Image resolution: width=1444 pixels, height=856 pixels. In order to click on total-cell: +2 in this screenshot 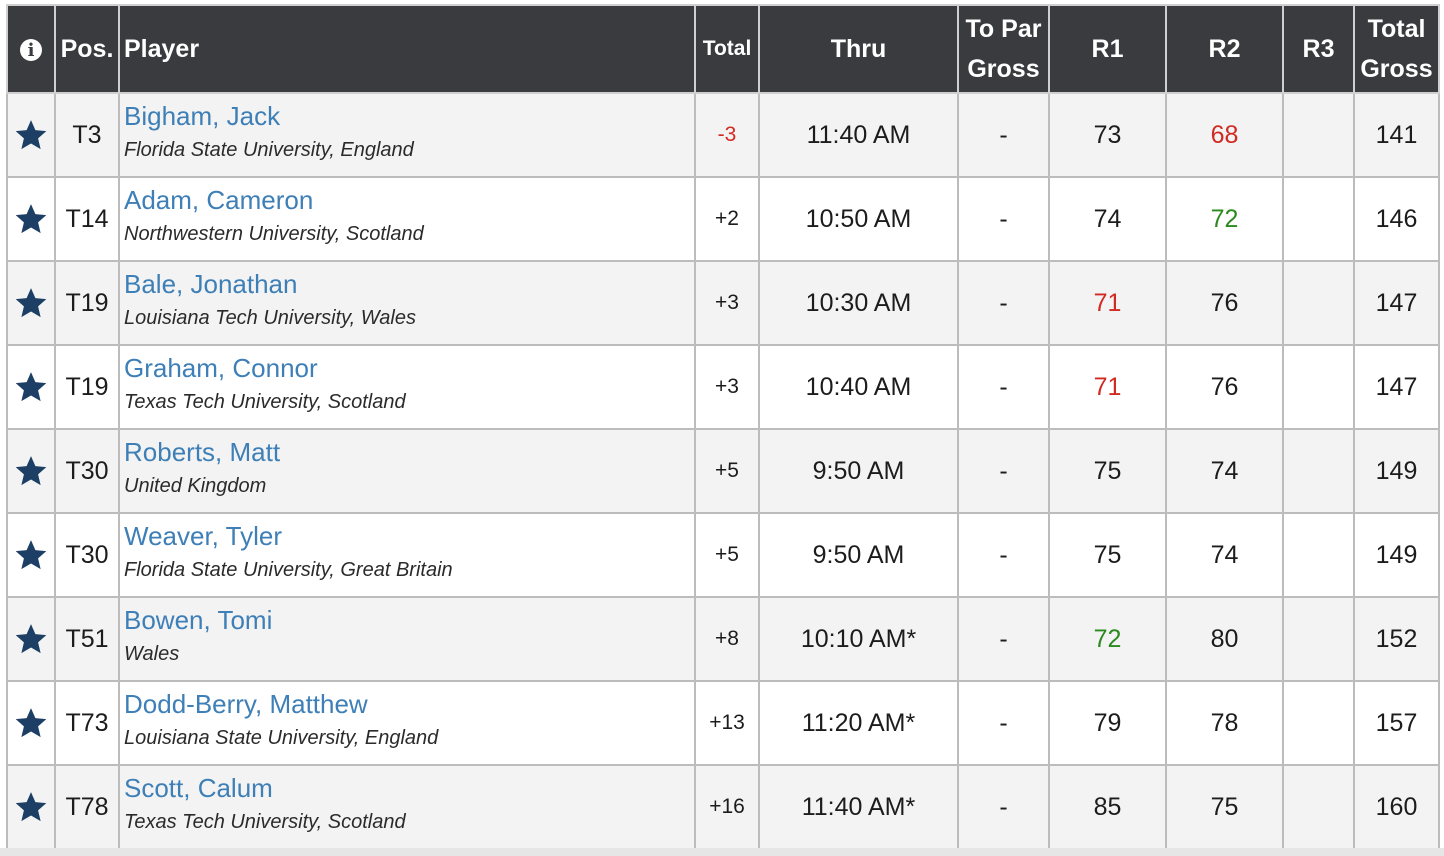, I will do `click(727, 219)`.